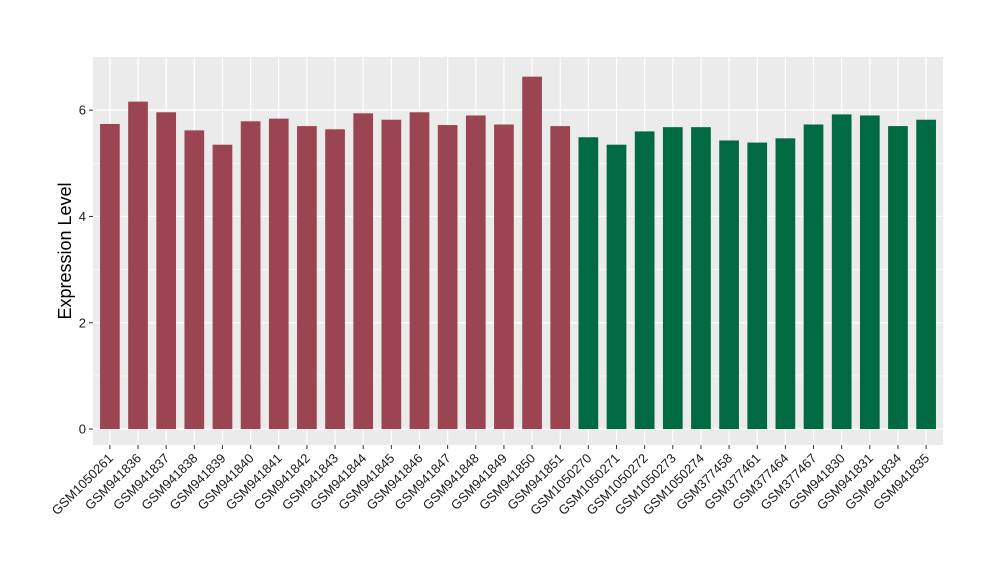 This screenshot has width=1000, height=580. What do you see at coordinates (110, 276) in the screenshot?
I see `bar-GSM1050261` at bounding box center [110, 276].